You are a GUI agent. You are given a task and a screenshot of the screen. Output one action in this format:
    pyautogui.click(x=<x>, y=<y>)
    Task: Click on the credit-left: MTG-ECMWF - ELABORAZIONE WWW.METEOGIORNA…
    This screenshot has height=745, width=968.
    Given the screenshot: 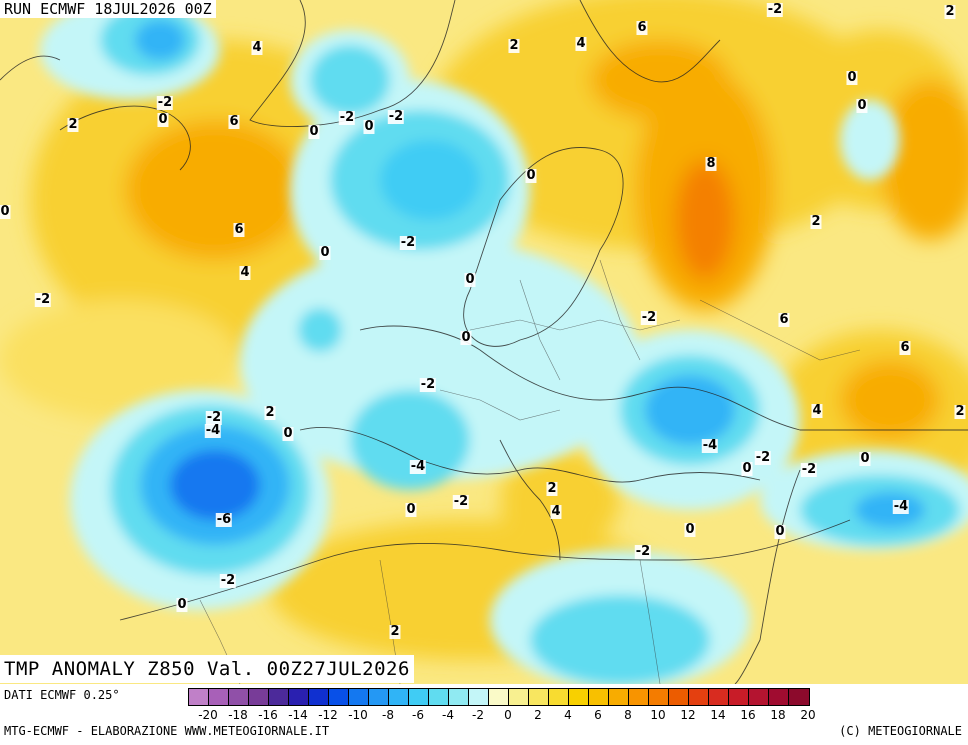 What is the action you would take?
    pyautogui.click(x=167, y=731)
    